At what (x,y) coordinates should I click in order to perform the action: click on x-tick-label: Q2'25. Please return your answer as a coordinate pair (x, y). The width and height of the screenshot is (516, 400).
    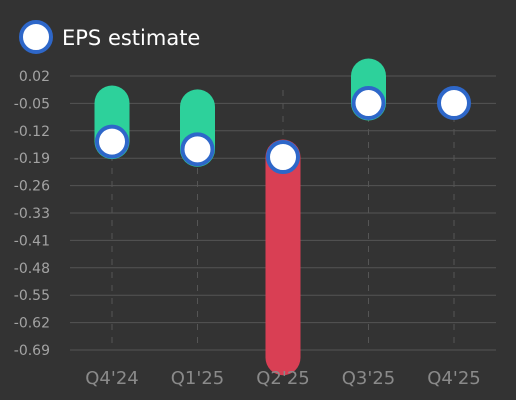
    Looking at the image, I should click on (282, 378).